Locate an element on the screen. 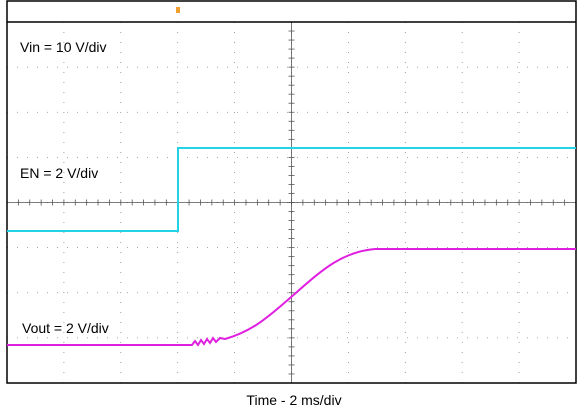 The image size is (577, 413). vin-label: Vin = 10 V/div is located at coordinates (63, 47).